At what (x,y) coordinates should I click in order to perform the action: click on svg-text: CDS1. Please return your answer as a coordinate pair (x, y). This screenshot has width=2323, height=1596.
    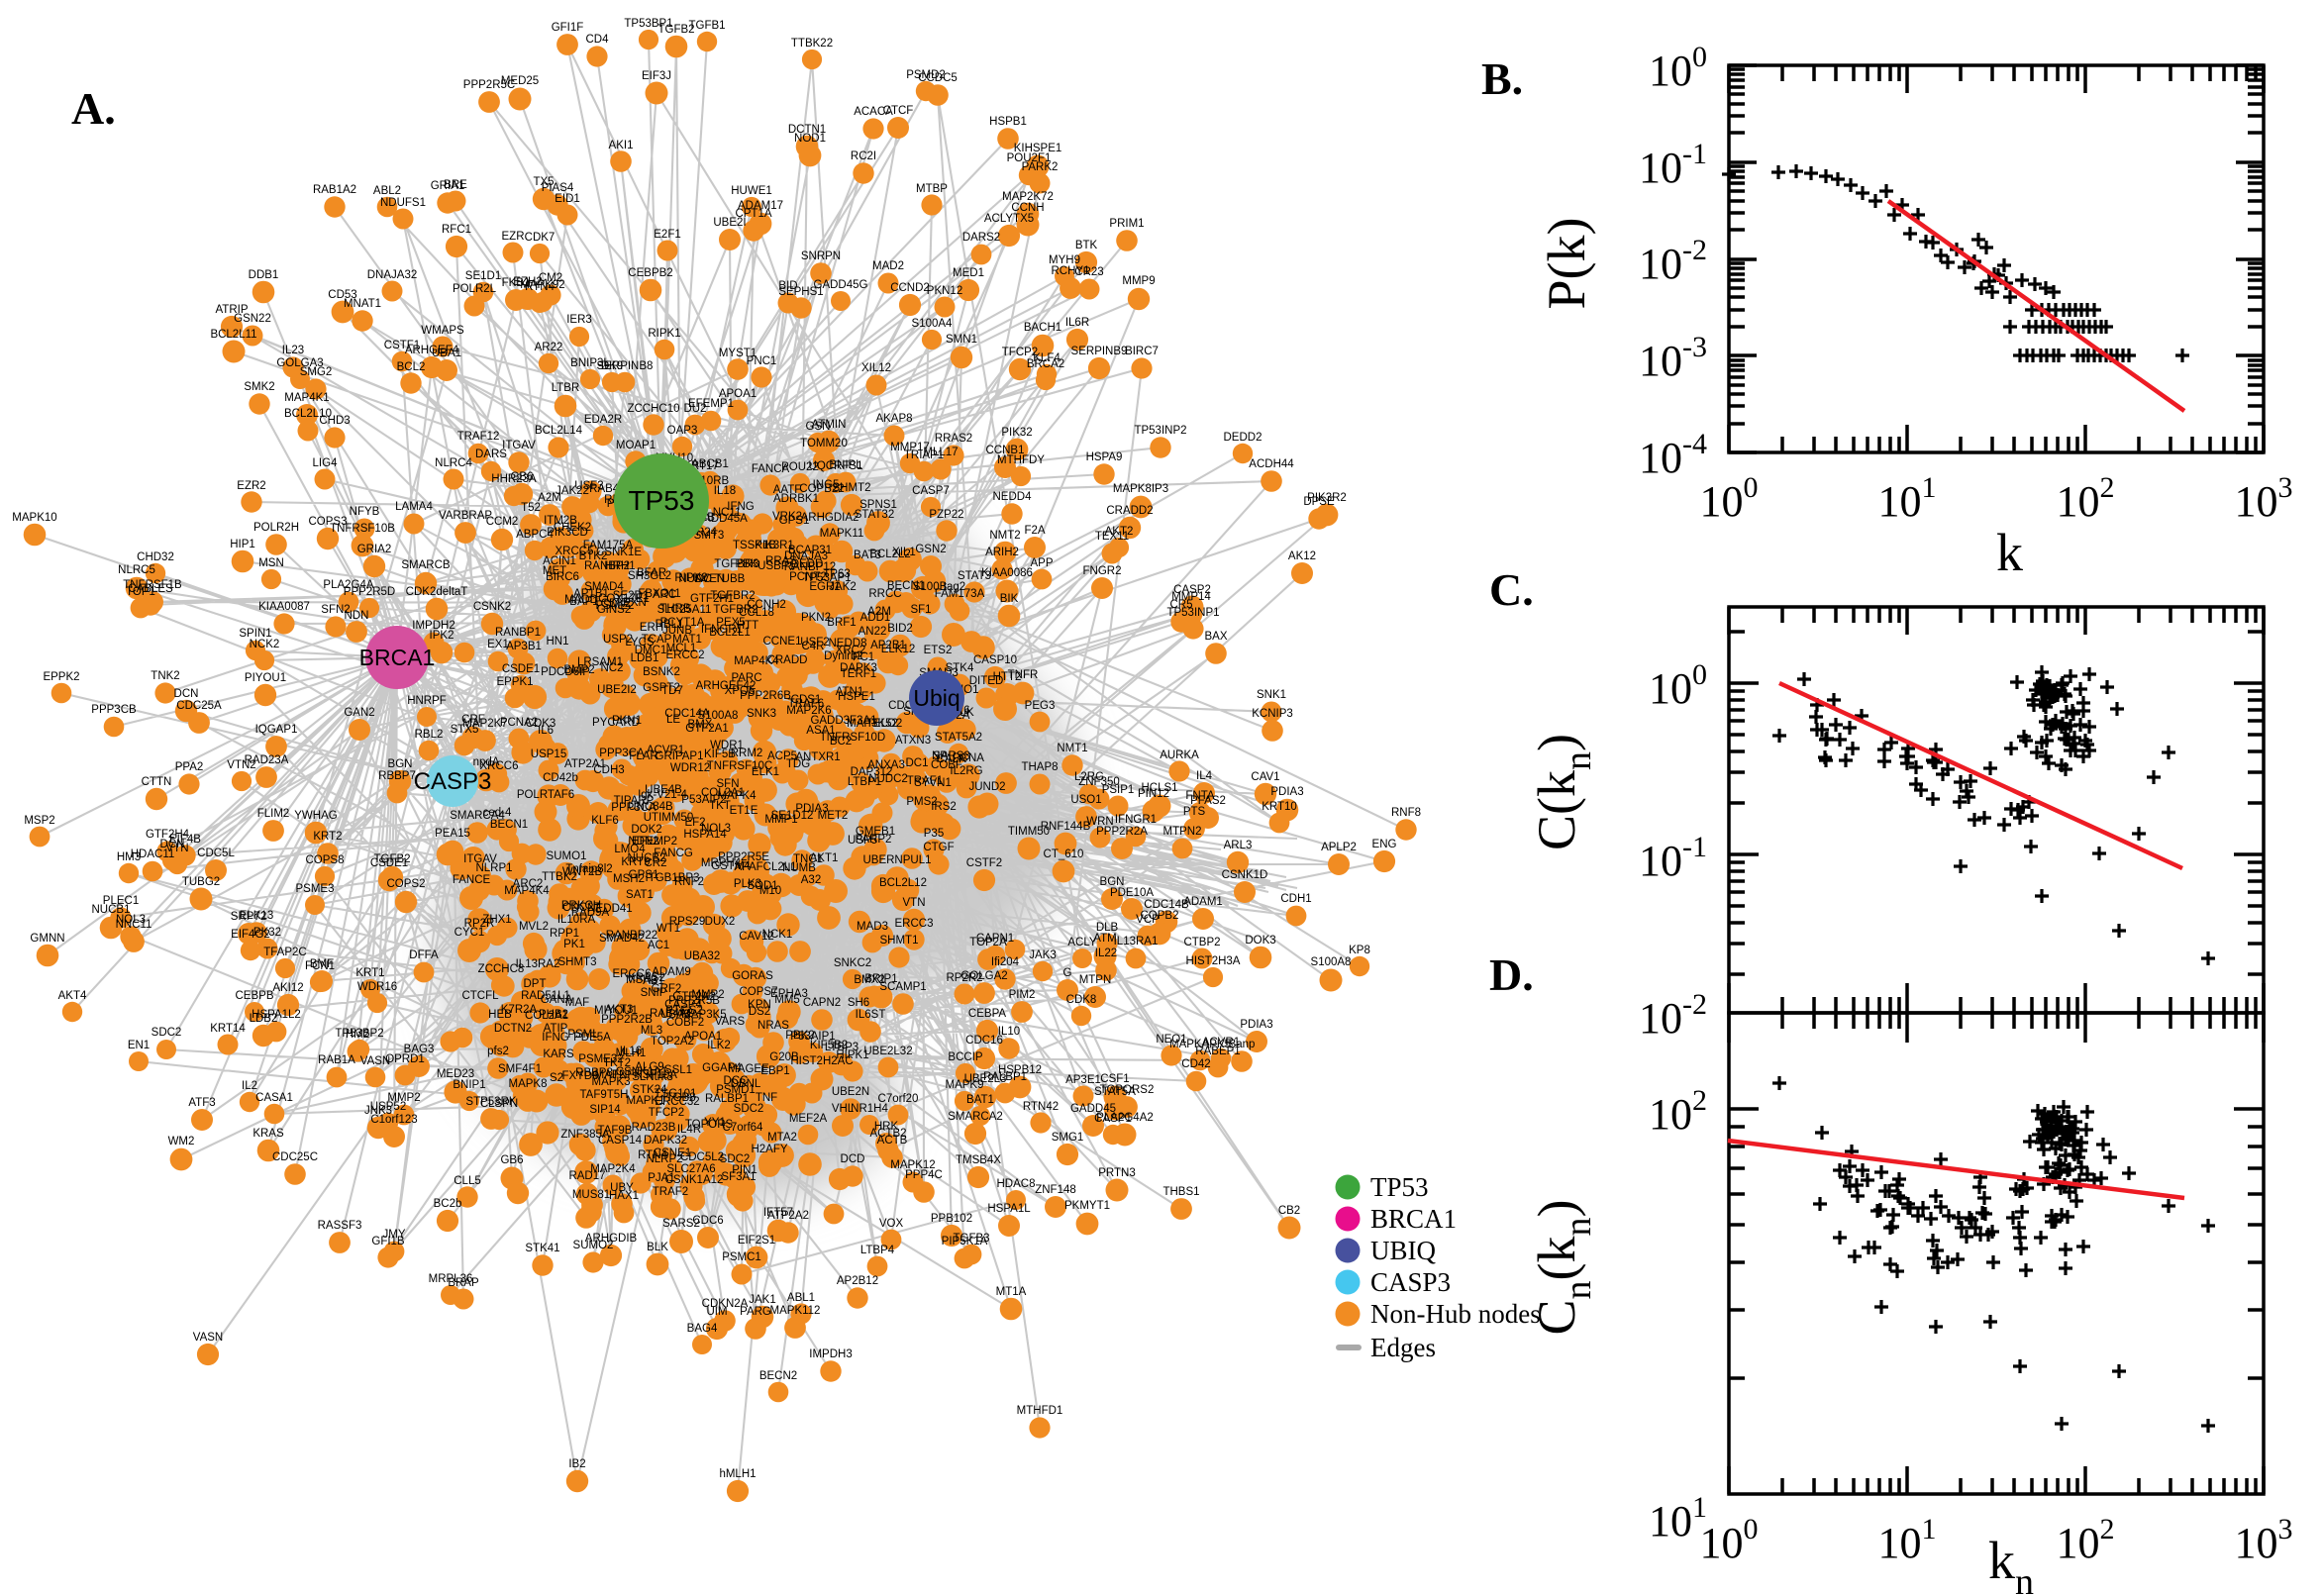
    Looking at the image, I should click on (807, 700).